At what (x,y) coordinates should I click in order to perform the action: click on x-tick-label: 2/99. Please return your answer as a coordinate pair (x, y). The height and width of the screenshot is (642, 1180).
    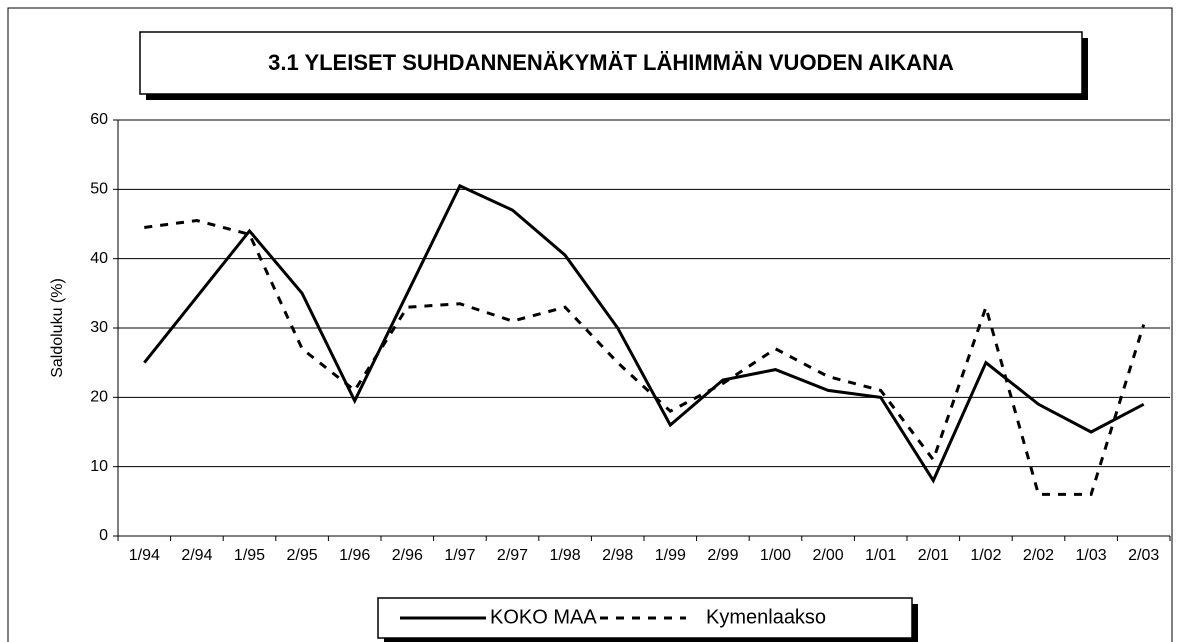
    Looking at the image, I should click on (722, 555).